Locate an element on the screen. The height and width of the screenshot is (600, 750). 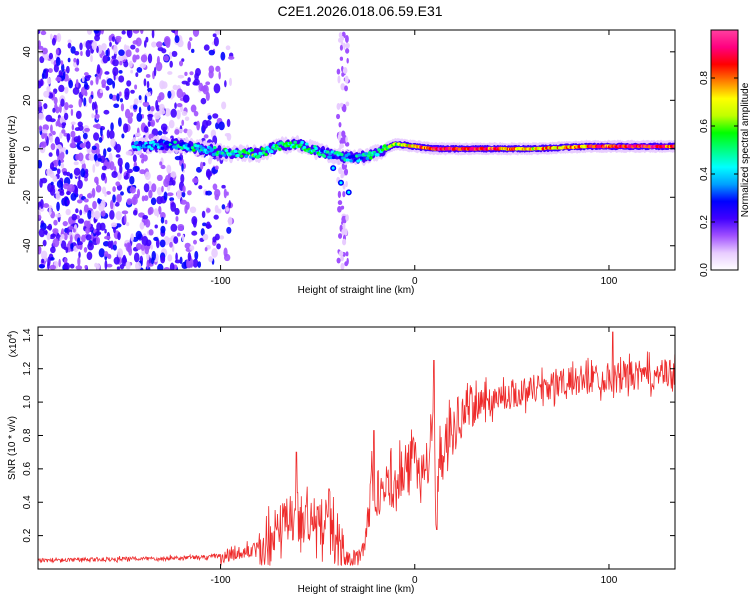
chart-title: C2E1.2026.018.06.59.E31 is located at coordinates (359, 11).